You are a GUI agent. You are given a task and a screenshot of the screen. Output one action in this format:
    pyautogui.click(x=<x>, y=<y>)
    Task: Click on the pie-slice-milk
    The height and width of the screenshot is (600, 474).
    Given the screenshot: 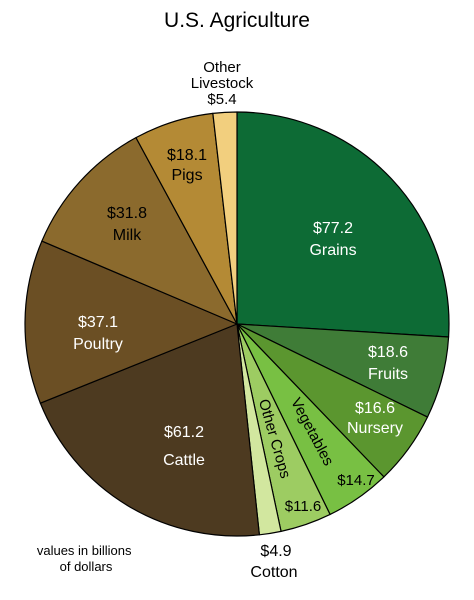 What is the action you would take?
    pyautogui.click(x=139, y=231)
    